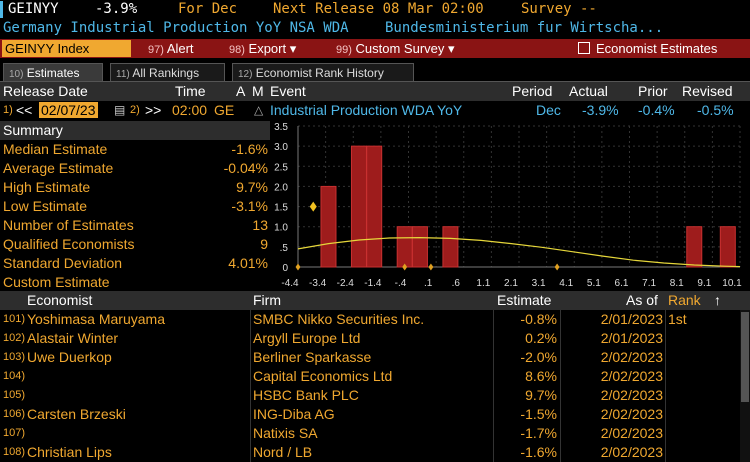  What do you see at coordinates (715, 110) in the screenshot?
I see `release-revised: -0.5%` at bounding box center [715, 110].